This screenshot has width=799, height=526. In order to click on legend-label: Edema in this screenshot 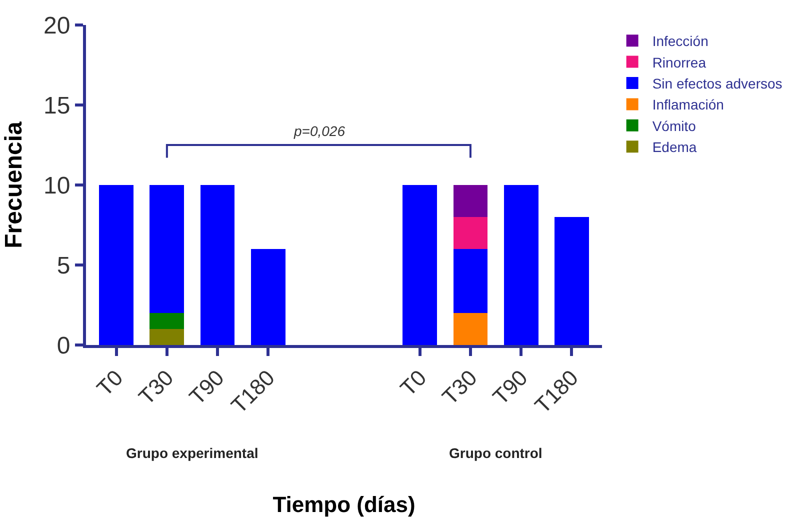, I will do `click(674, 147)`.